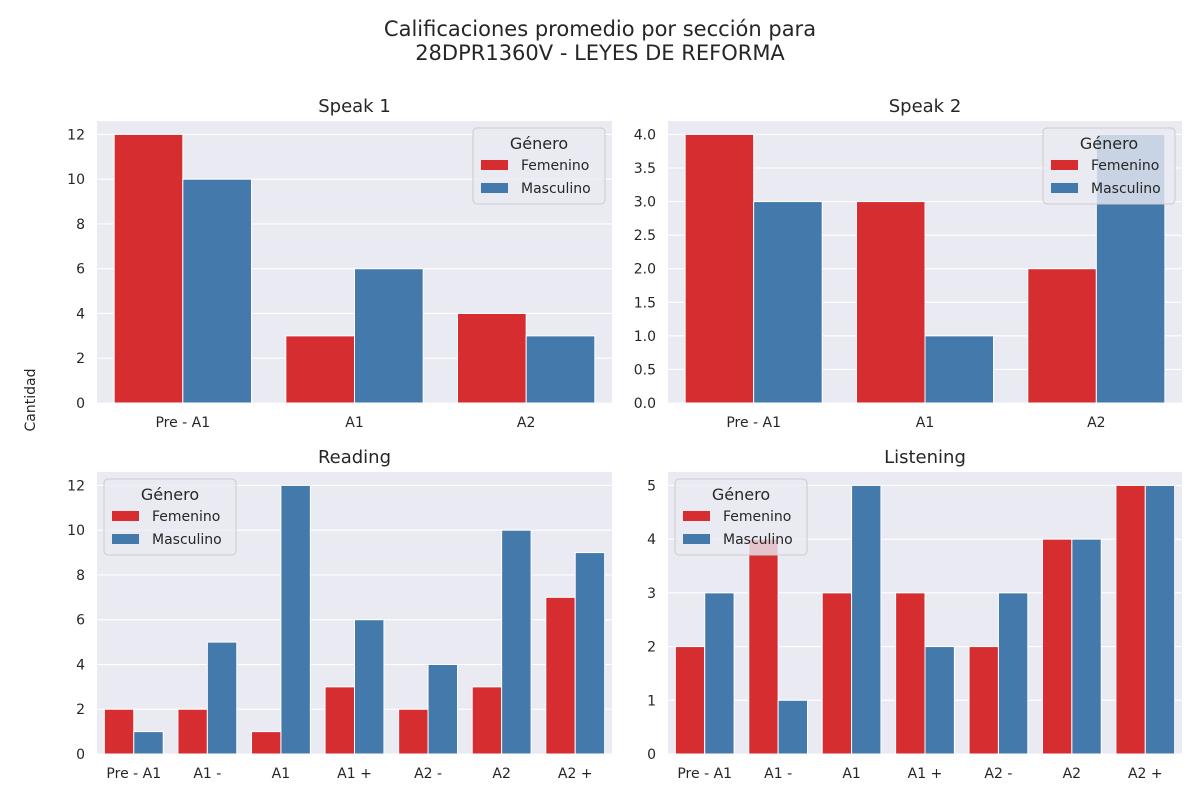 The image size is (1200, 800). Describe the element at coordinates (186, 517) in the screenshot. I see `reading-legend-label-femenino: Femenino` at that location.